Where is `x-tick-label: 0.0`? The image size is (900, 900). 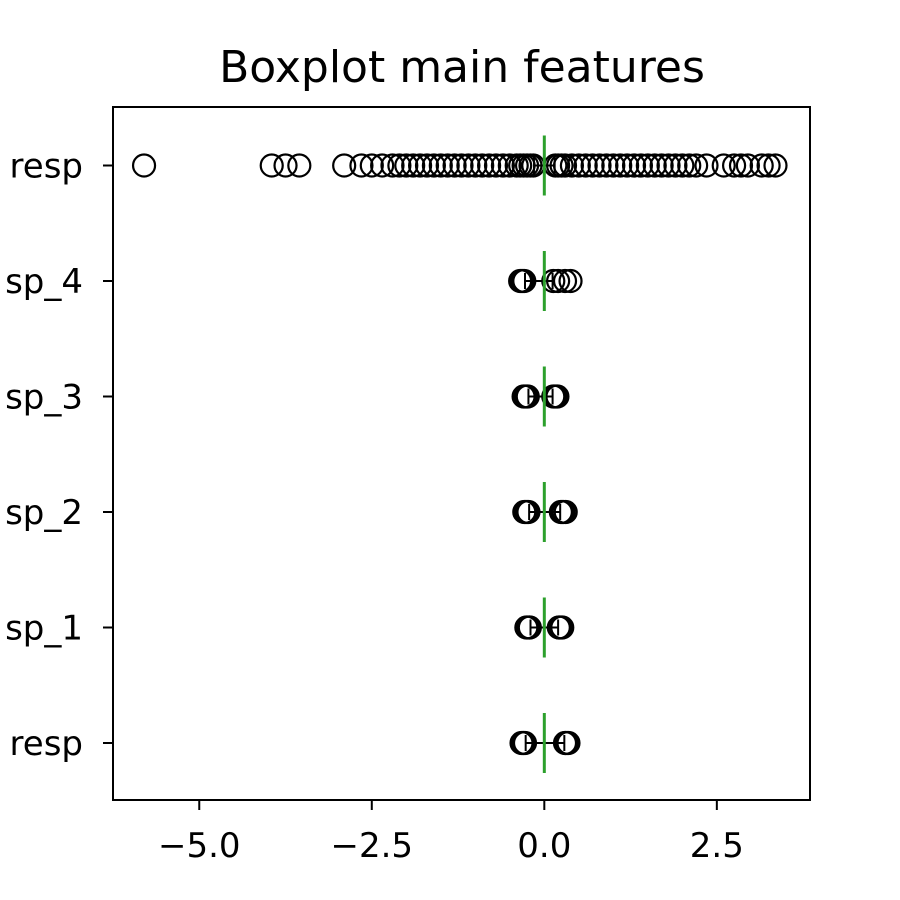 x-tick-label: 0.0 is located at coordinates (544, 846).